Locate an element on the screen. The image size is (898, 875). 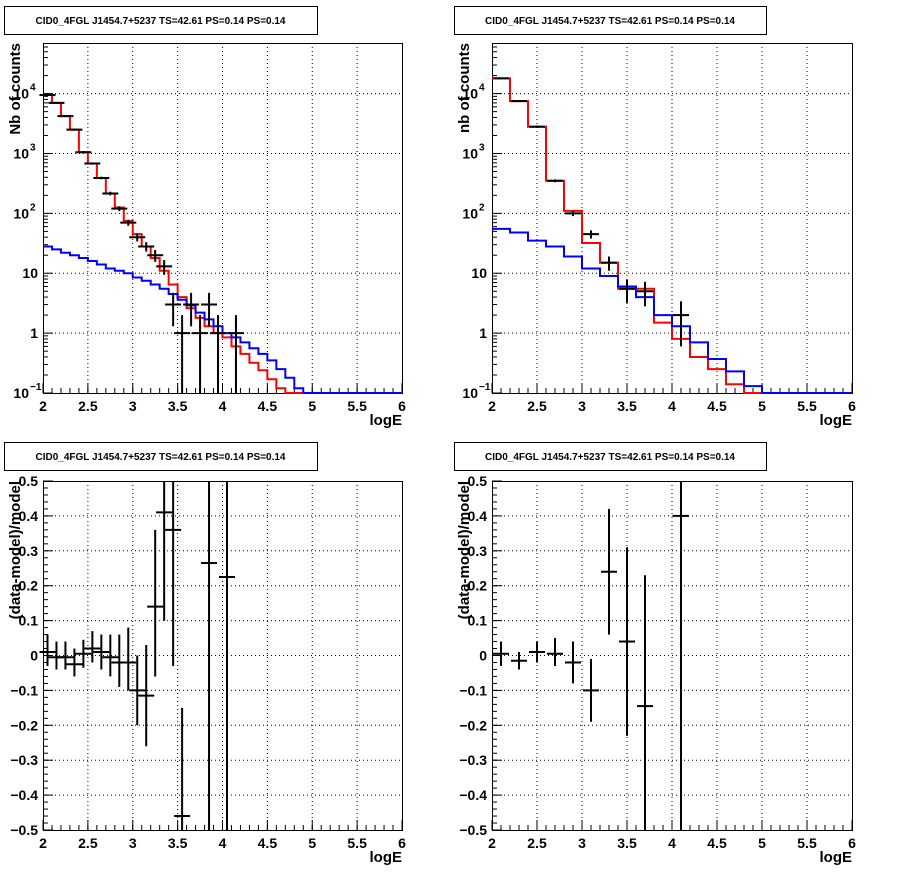
y-tick-exponent: 3 is located at coordinates (482, 147).